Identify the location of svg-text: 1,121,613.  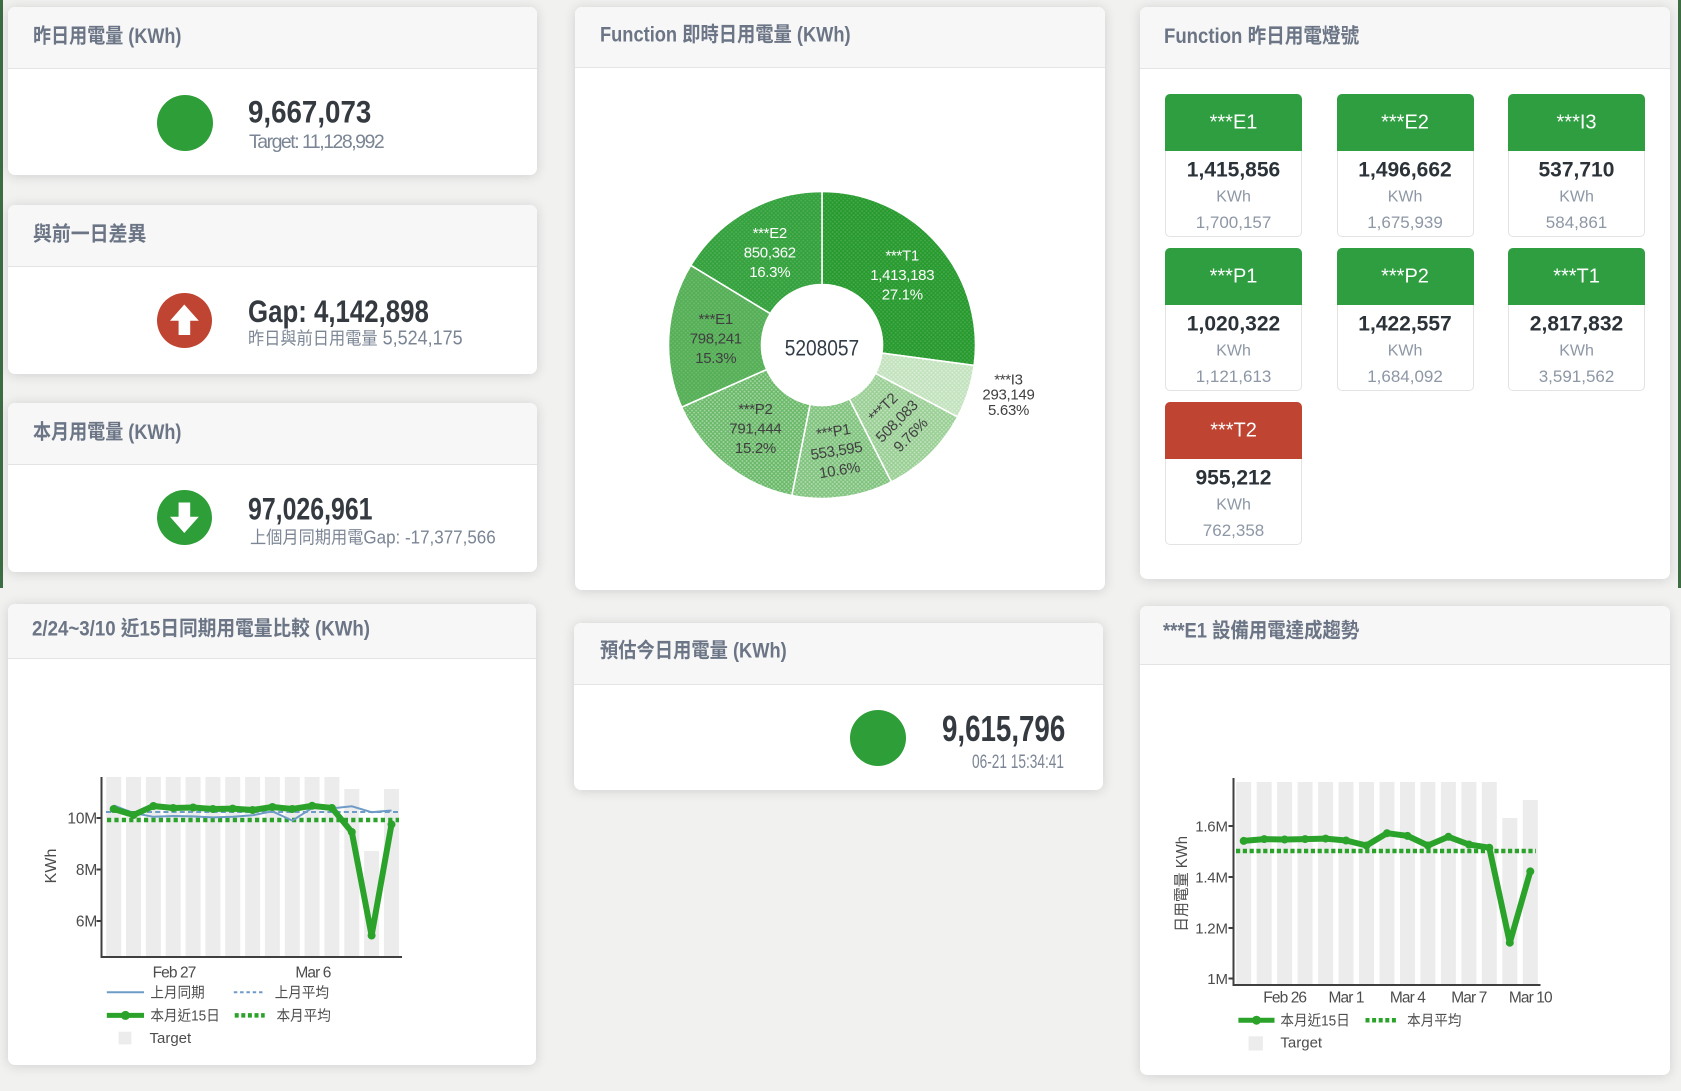
(1234, 376).